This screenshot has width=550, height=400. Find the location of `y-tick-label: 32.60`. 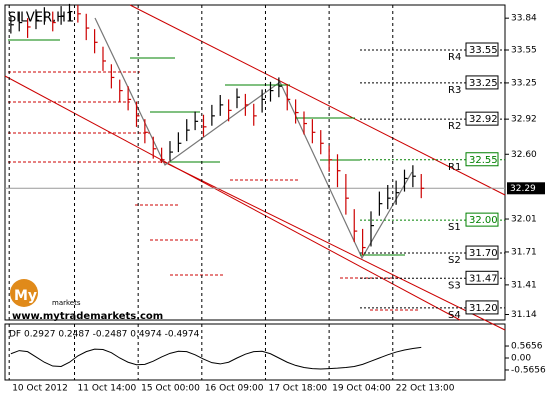

y-tick-label: 32.60 is located at coordinates (524, 155).